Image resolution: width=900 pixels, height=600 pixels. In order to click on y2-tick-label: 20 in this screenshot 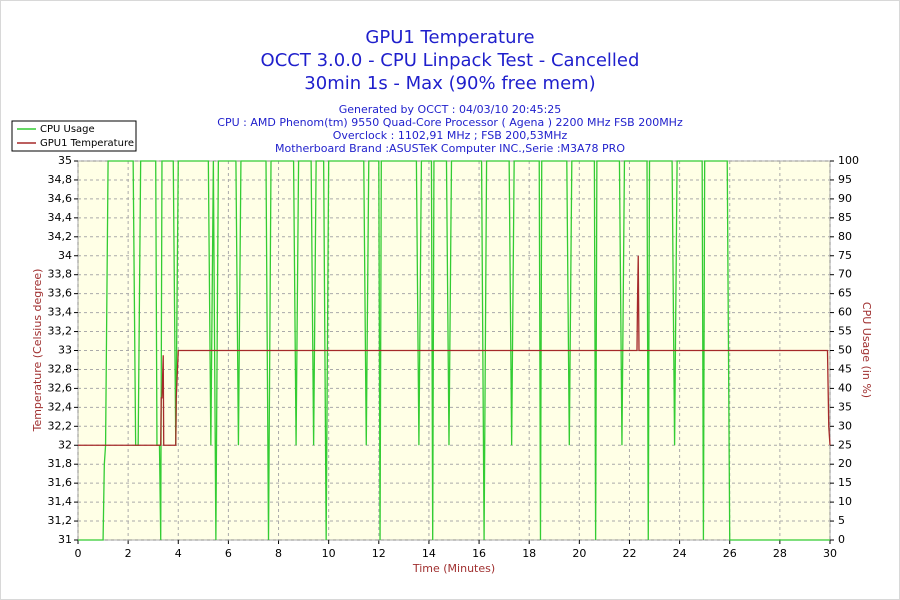, I will do `click(845, 463)`.